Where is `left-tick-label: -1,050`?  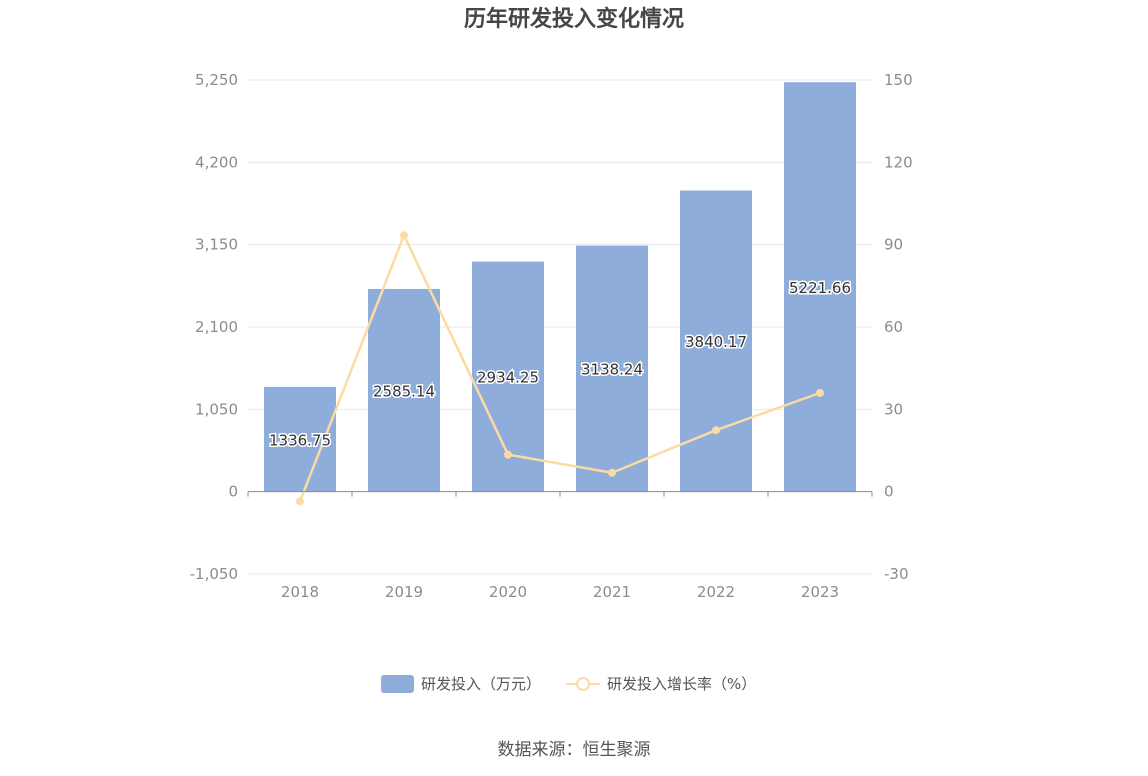
left-tick-label: -1,050 is located at coordinates (214, 574).